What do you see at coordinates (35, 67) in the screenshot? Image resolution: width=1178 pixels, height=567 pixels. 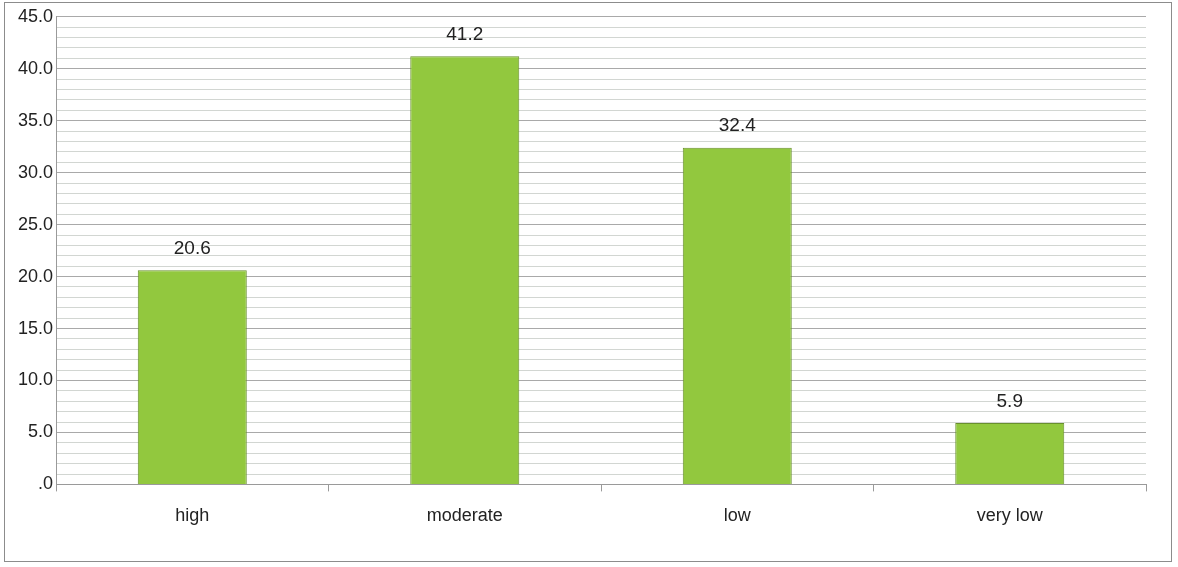 I see `y-tick-label: 40.0` at bounding box center [35, 67].